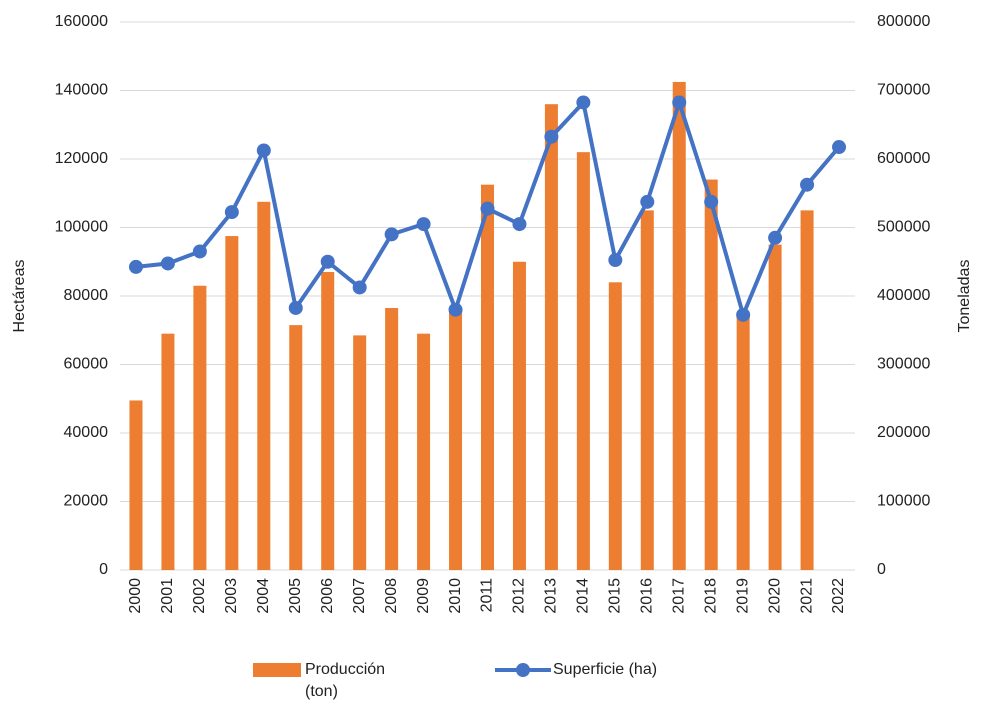 This screenshot has width=981, height=718. Describe the element at coordinates (86, 432) in the screenshot. I see `y-tick-label: 40000` at that location.